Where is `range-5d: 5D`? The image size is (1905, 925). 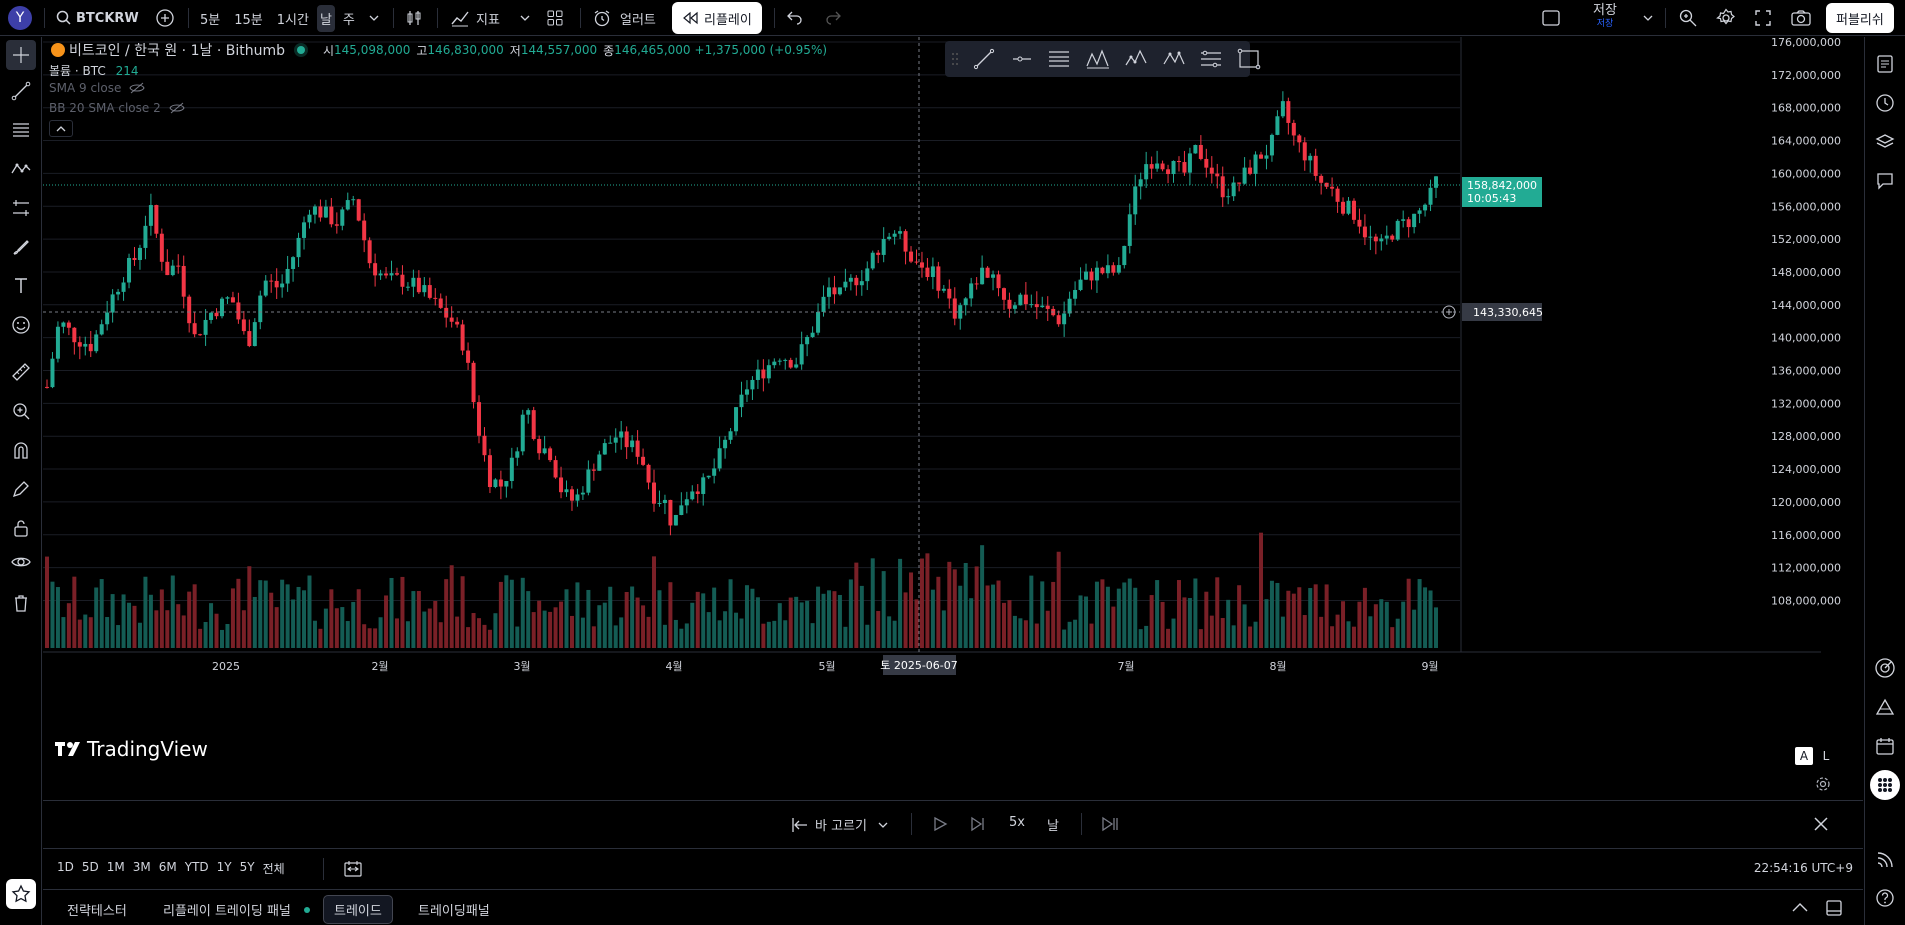
range-5d: 5D is located at coordinates (90, 867).